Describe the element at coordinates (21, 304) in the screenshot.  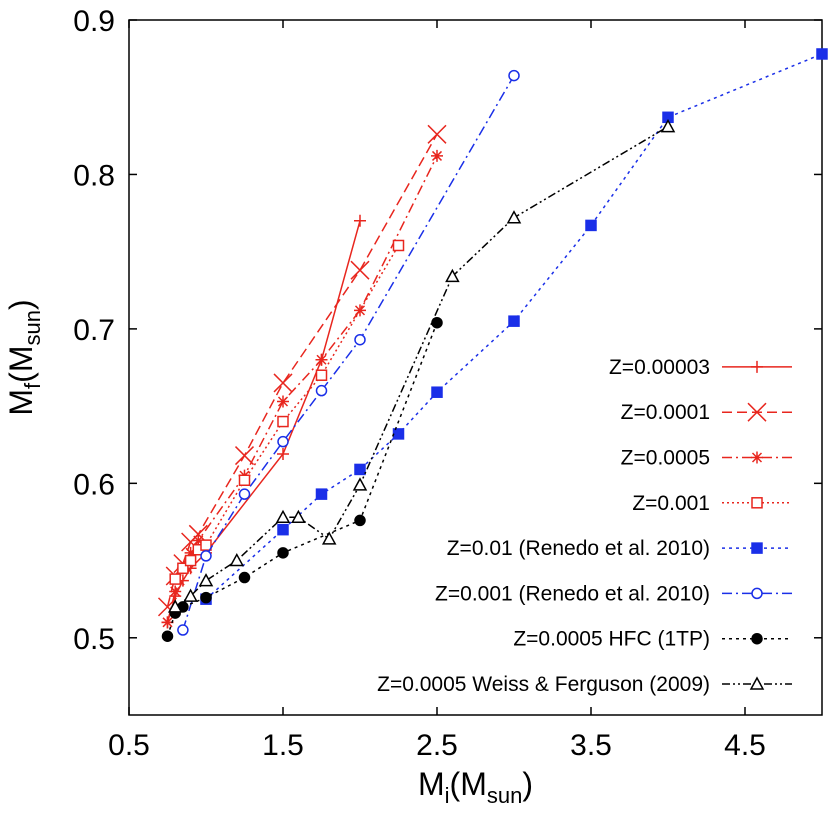
I see `y-axis-label-part: )` at that location.